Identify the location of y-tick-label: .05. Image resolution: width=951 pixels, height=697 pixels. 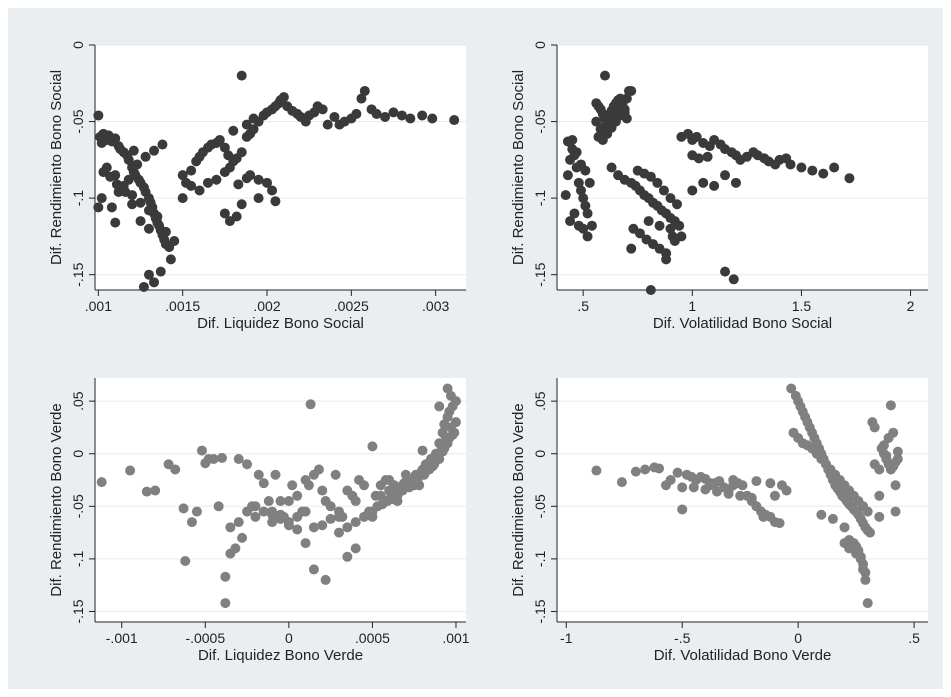
(540, 401).